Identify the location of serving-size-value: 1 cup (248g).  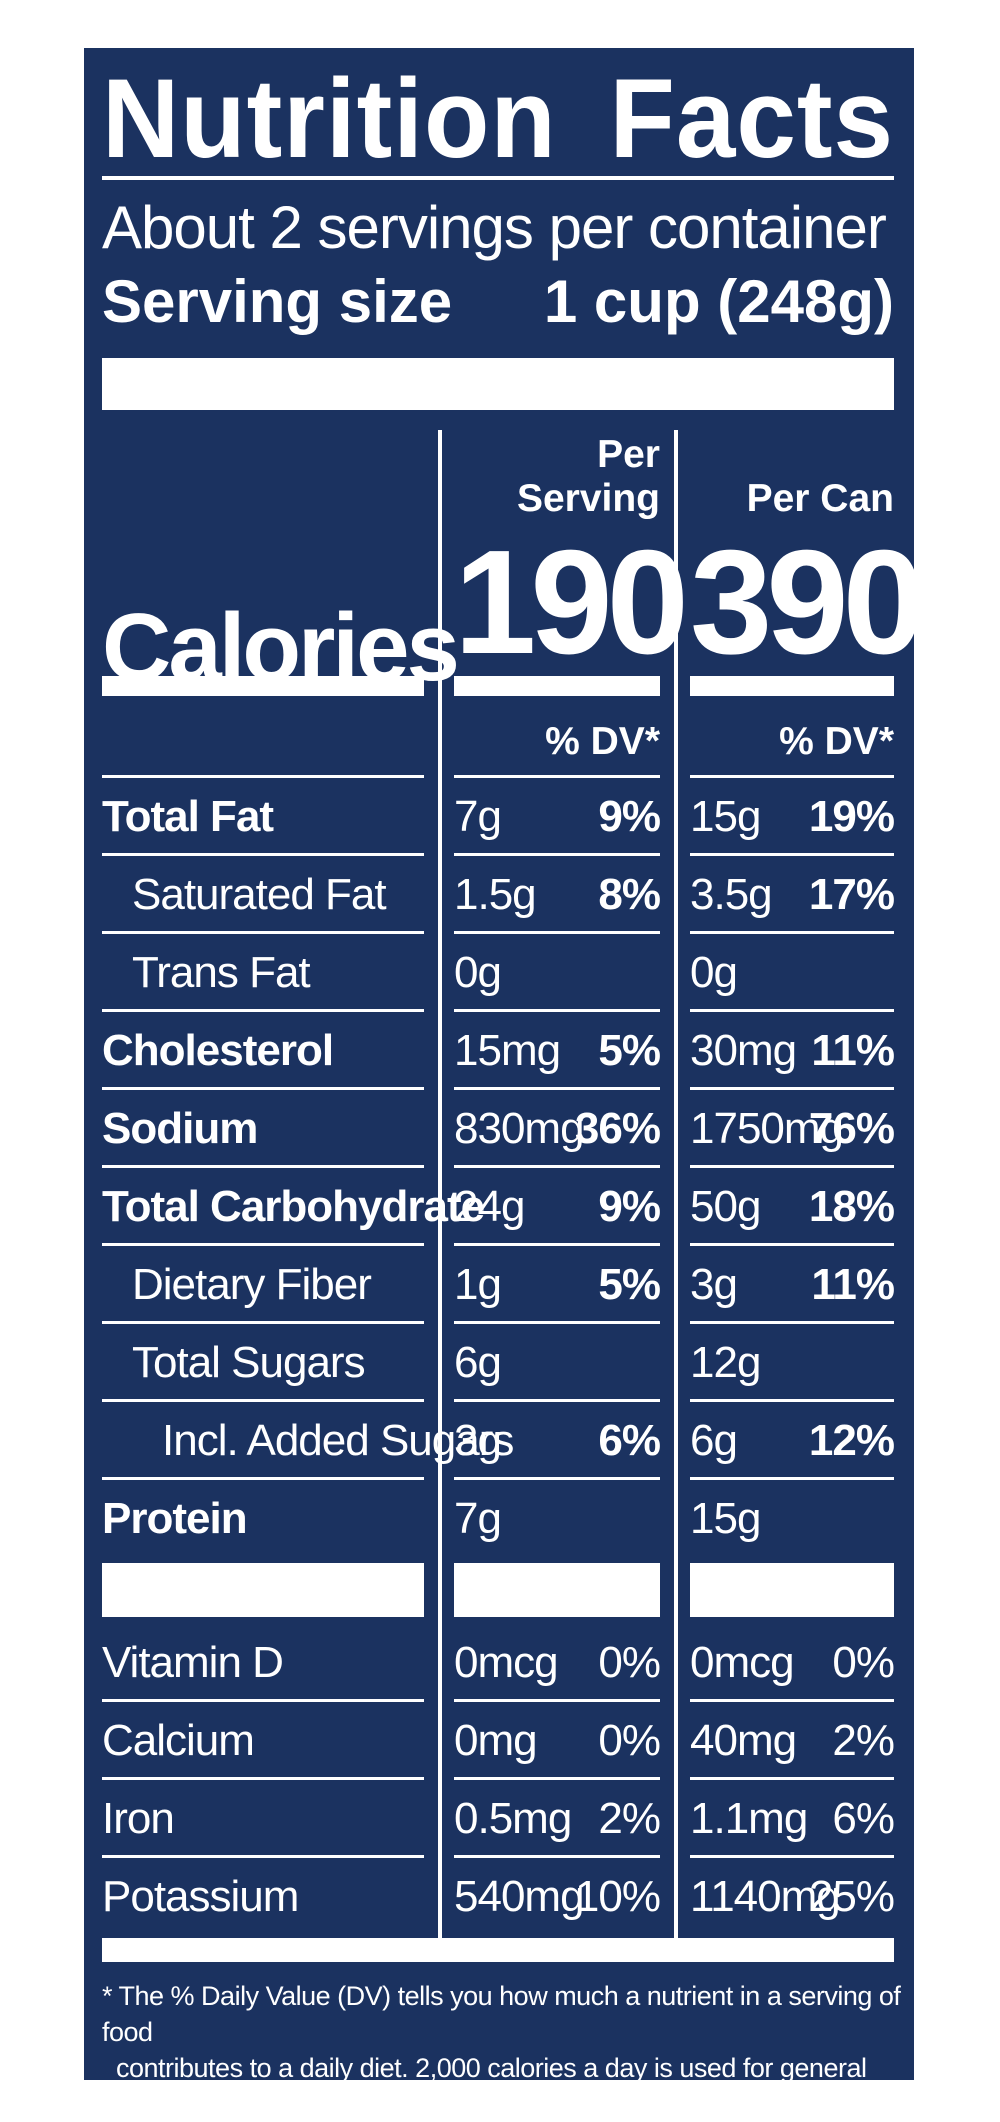
(718, 301).